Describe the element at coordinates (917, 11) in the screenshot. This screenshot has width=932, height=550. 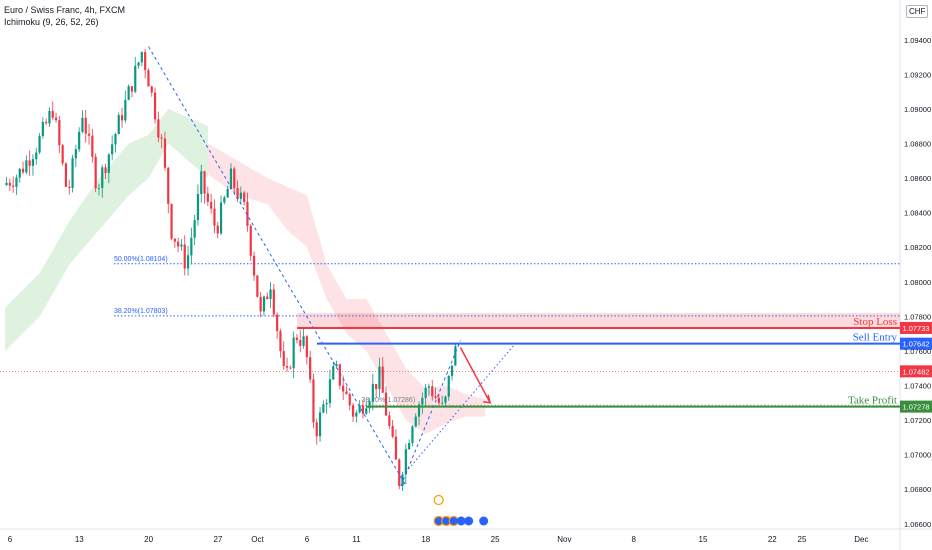
I see `currency-tag: CHF` at that location.